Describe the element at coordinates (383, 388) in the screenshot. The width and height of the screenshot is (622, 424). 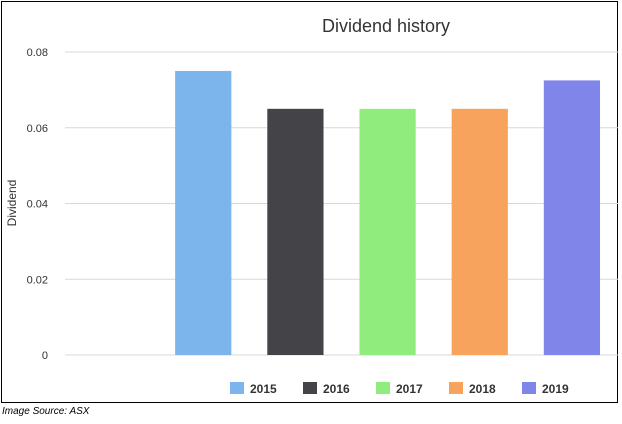
I see `legend-swatch-2017` at that location.